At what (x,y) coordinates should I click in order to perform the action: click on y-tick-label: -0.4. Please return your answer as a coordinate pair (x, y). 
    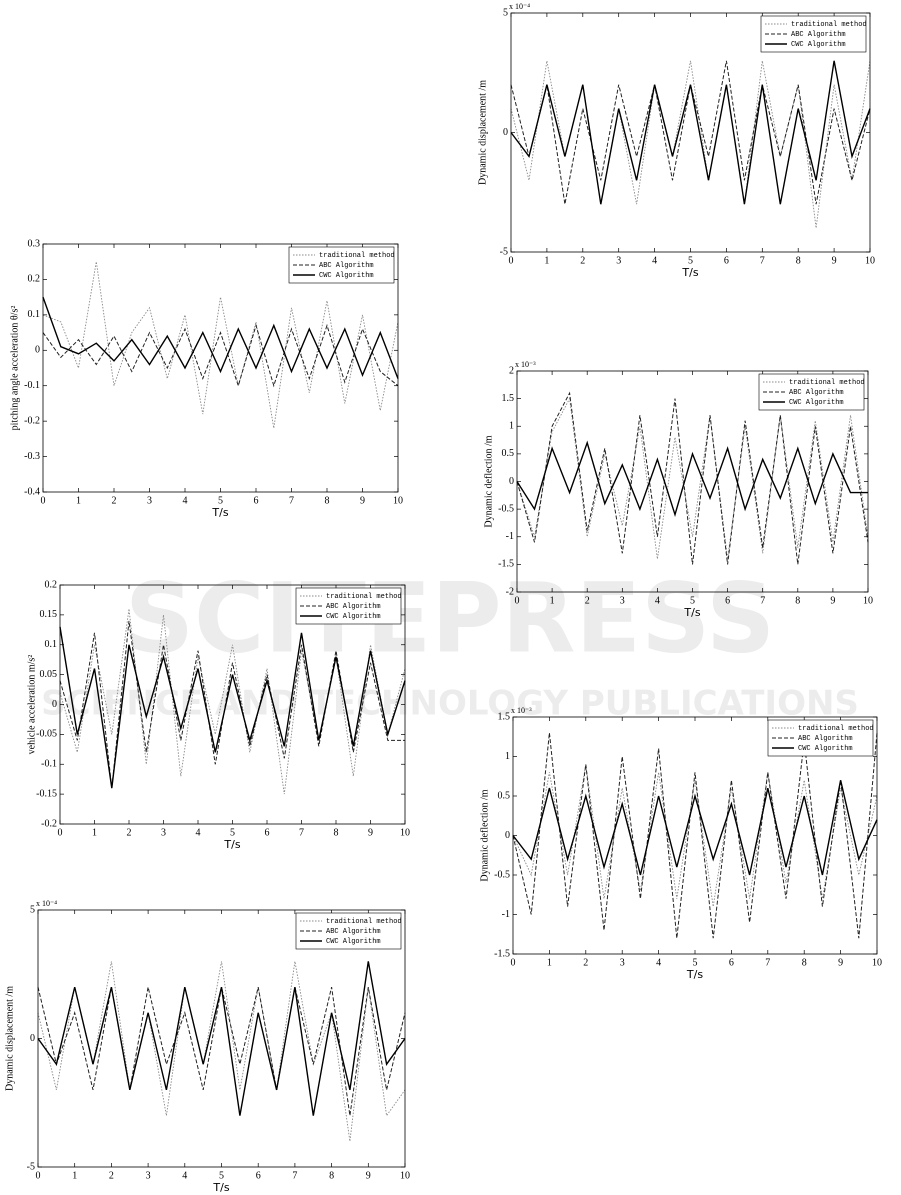
    Looking at the image, I should click on (32, 491).